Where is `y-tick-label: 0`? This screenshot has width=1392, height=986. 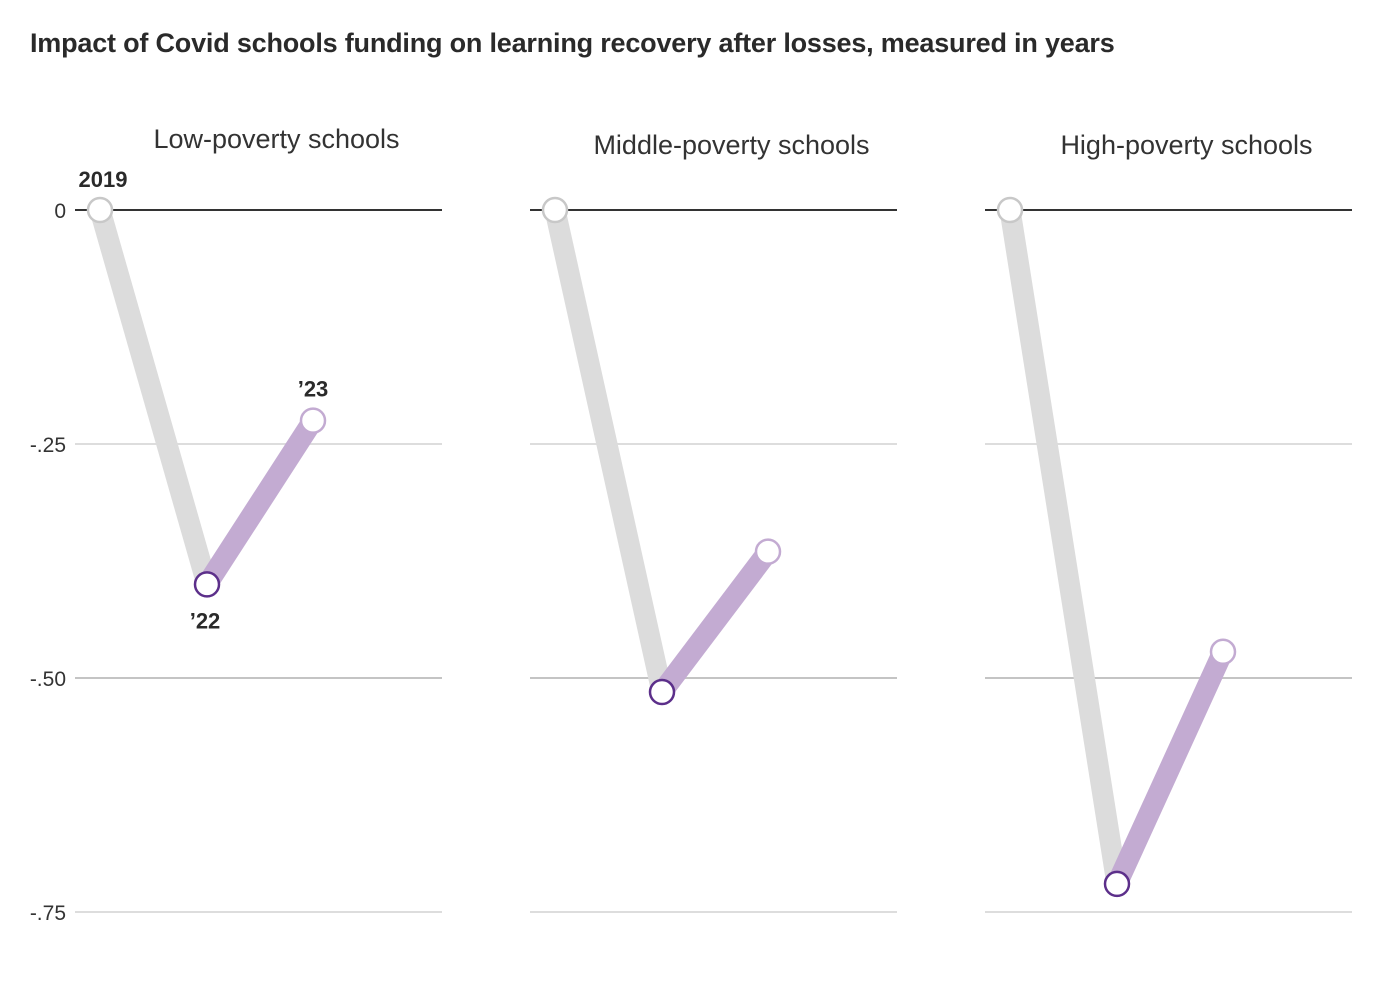 y-tick-label: 0 is located at coordinates (60, 211).